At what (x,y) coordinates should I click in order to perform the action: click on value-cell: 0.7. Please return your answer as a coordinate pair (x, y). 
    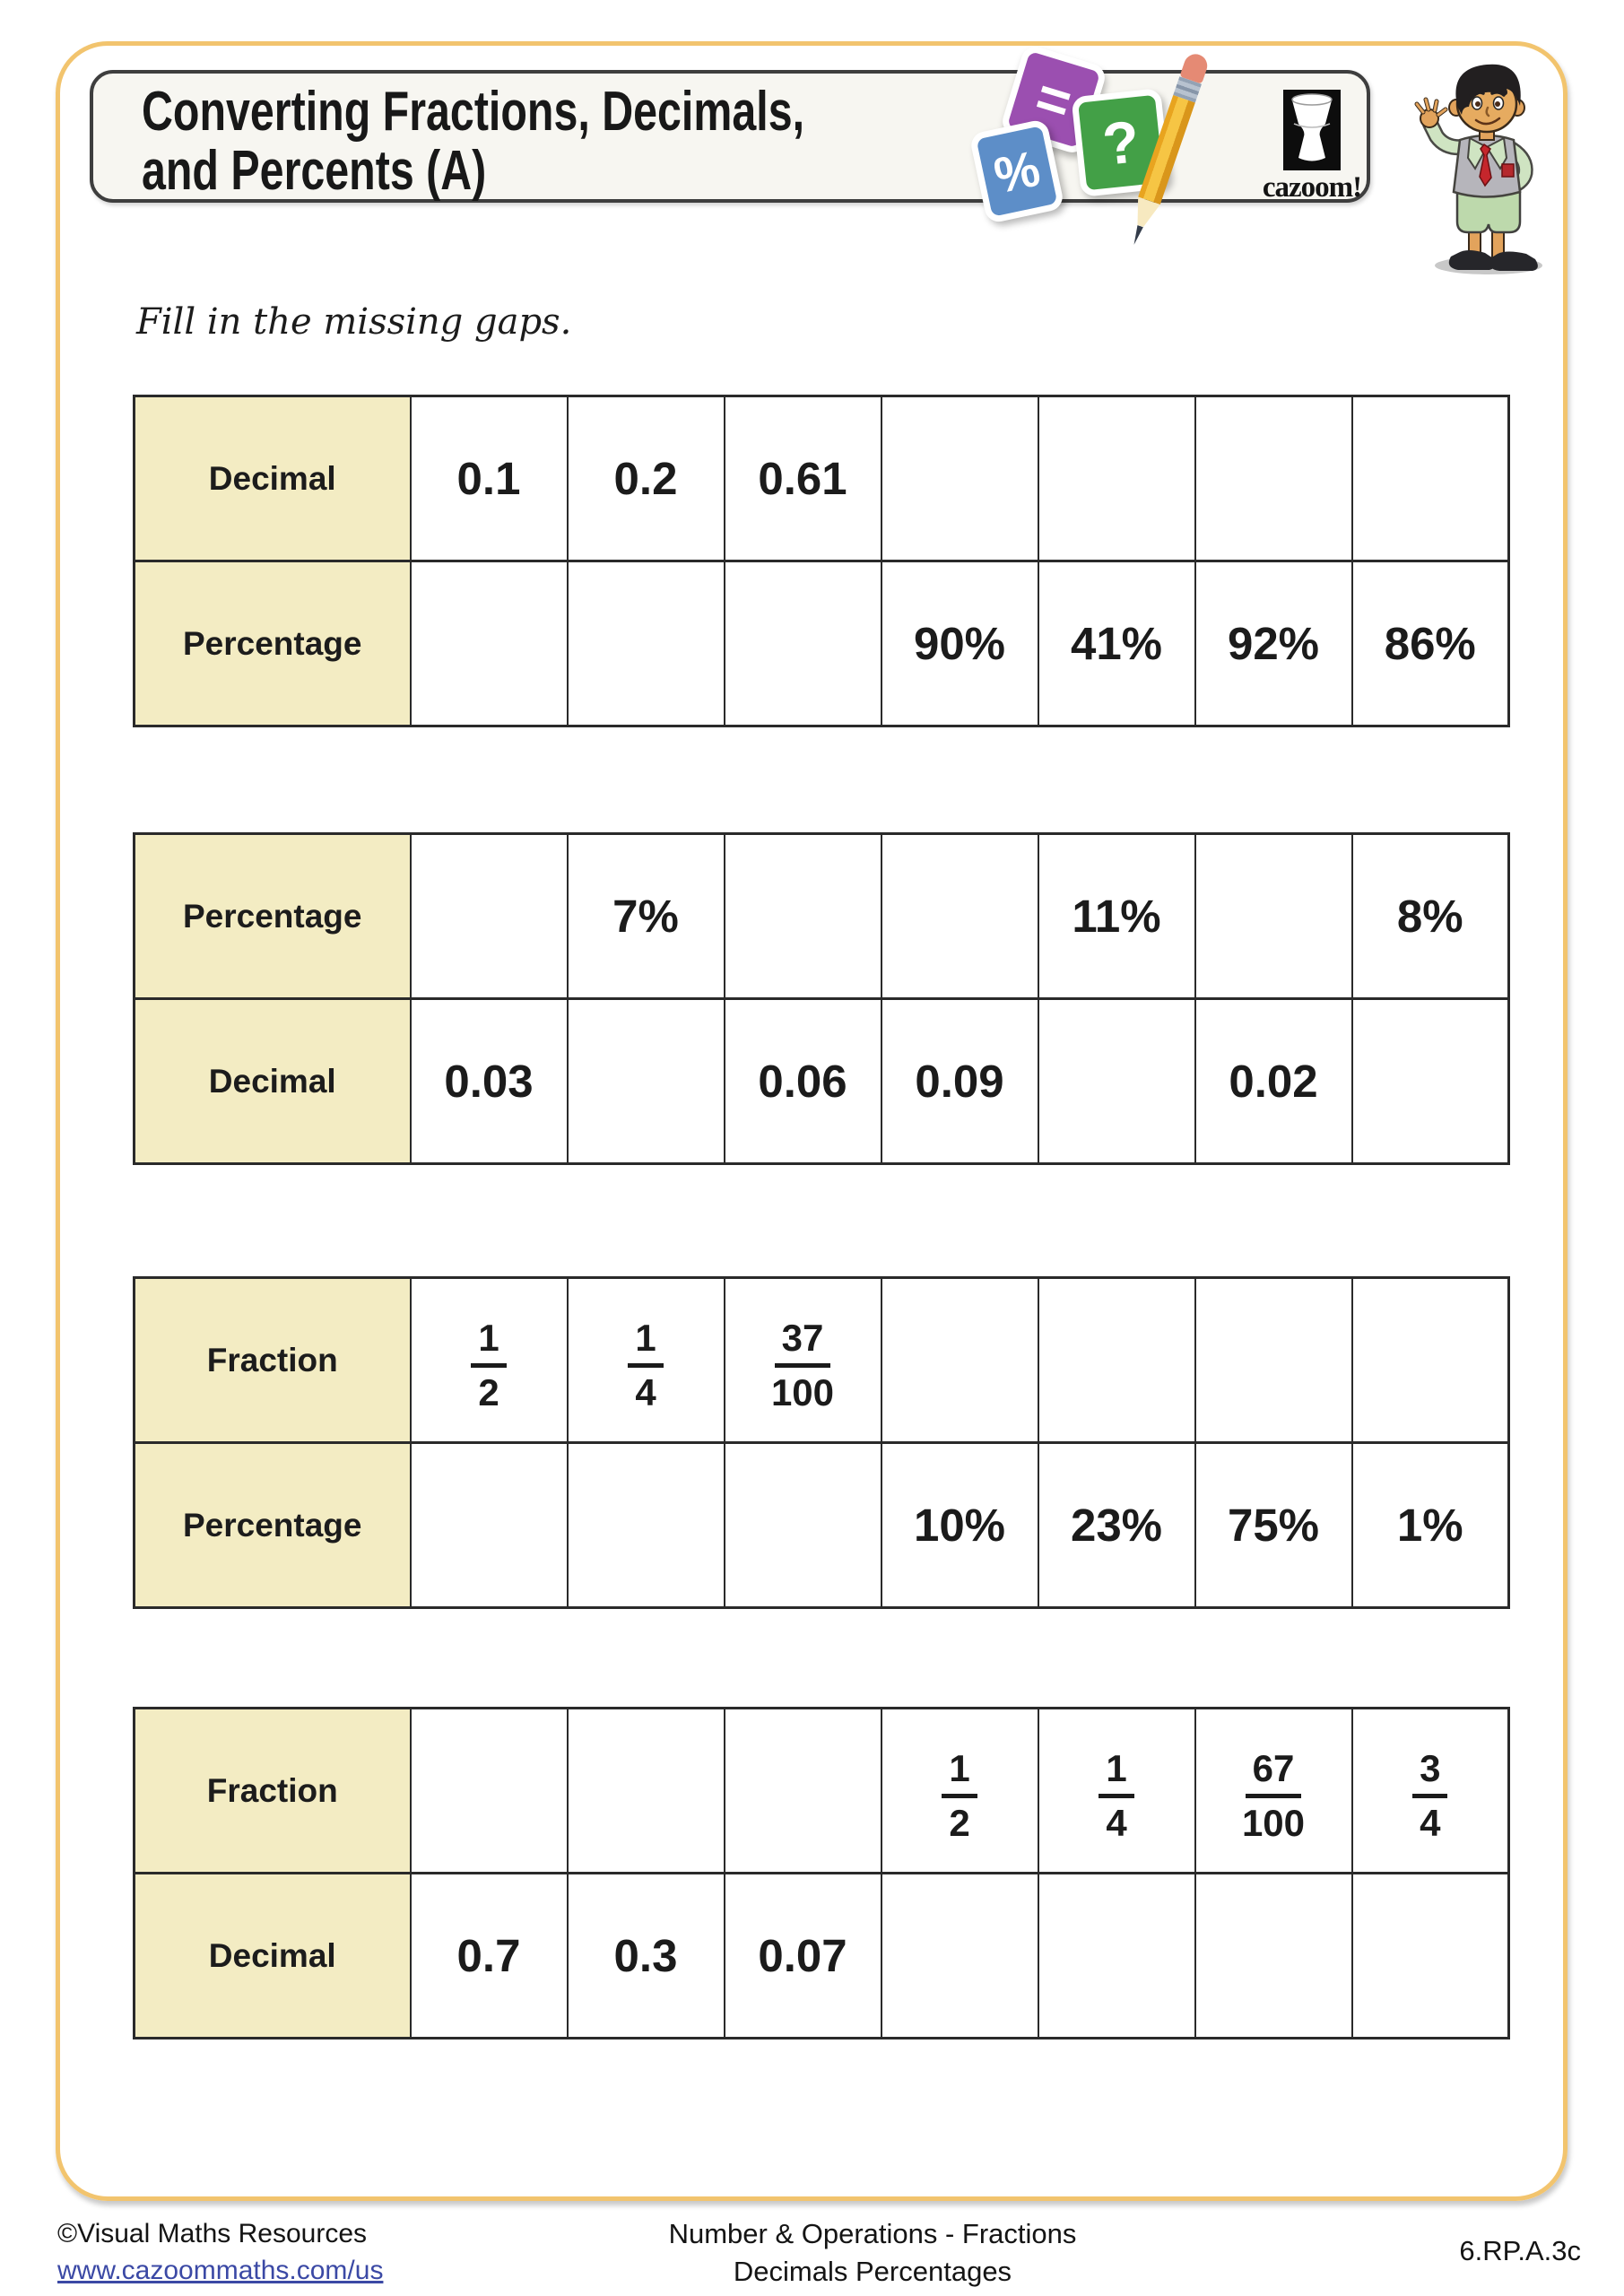
    Looking at the image, I should click on (489, 1955).